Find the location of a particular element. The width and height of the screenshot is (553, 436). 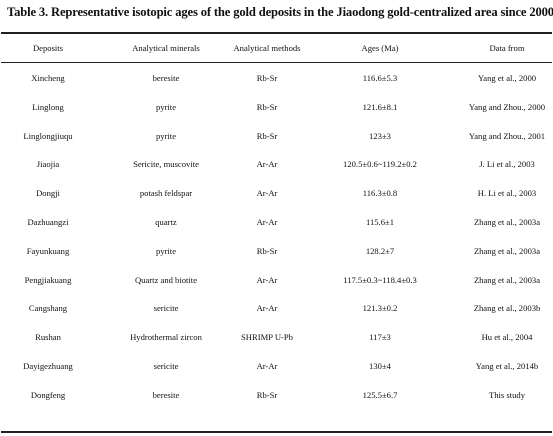

cell-age: 120.5±0.6~119.2±0.2 is located at coordinates (380, 164).